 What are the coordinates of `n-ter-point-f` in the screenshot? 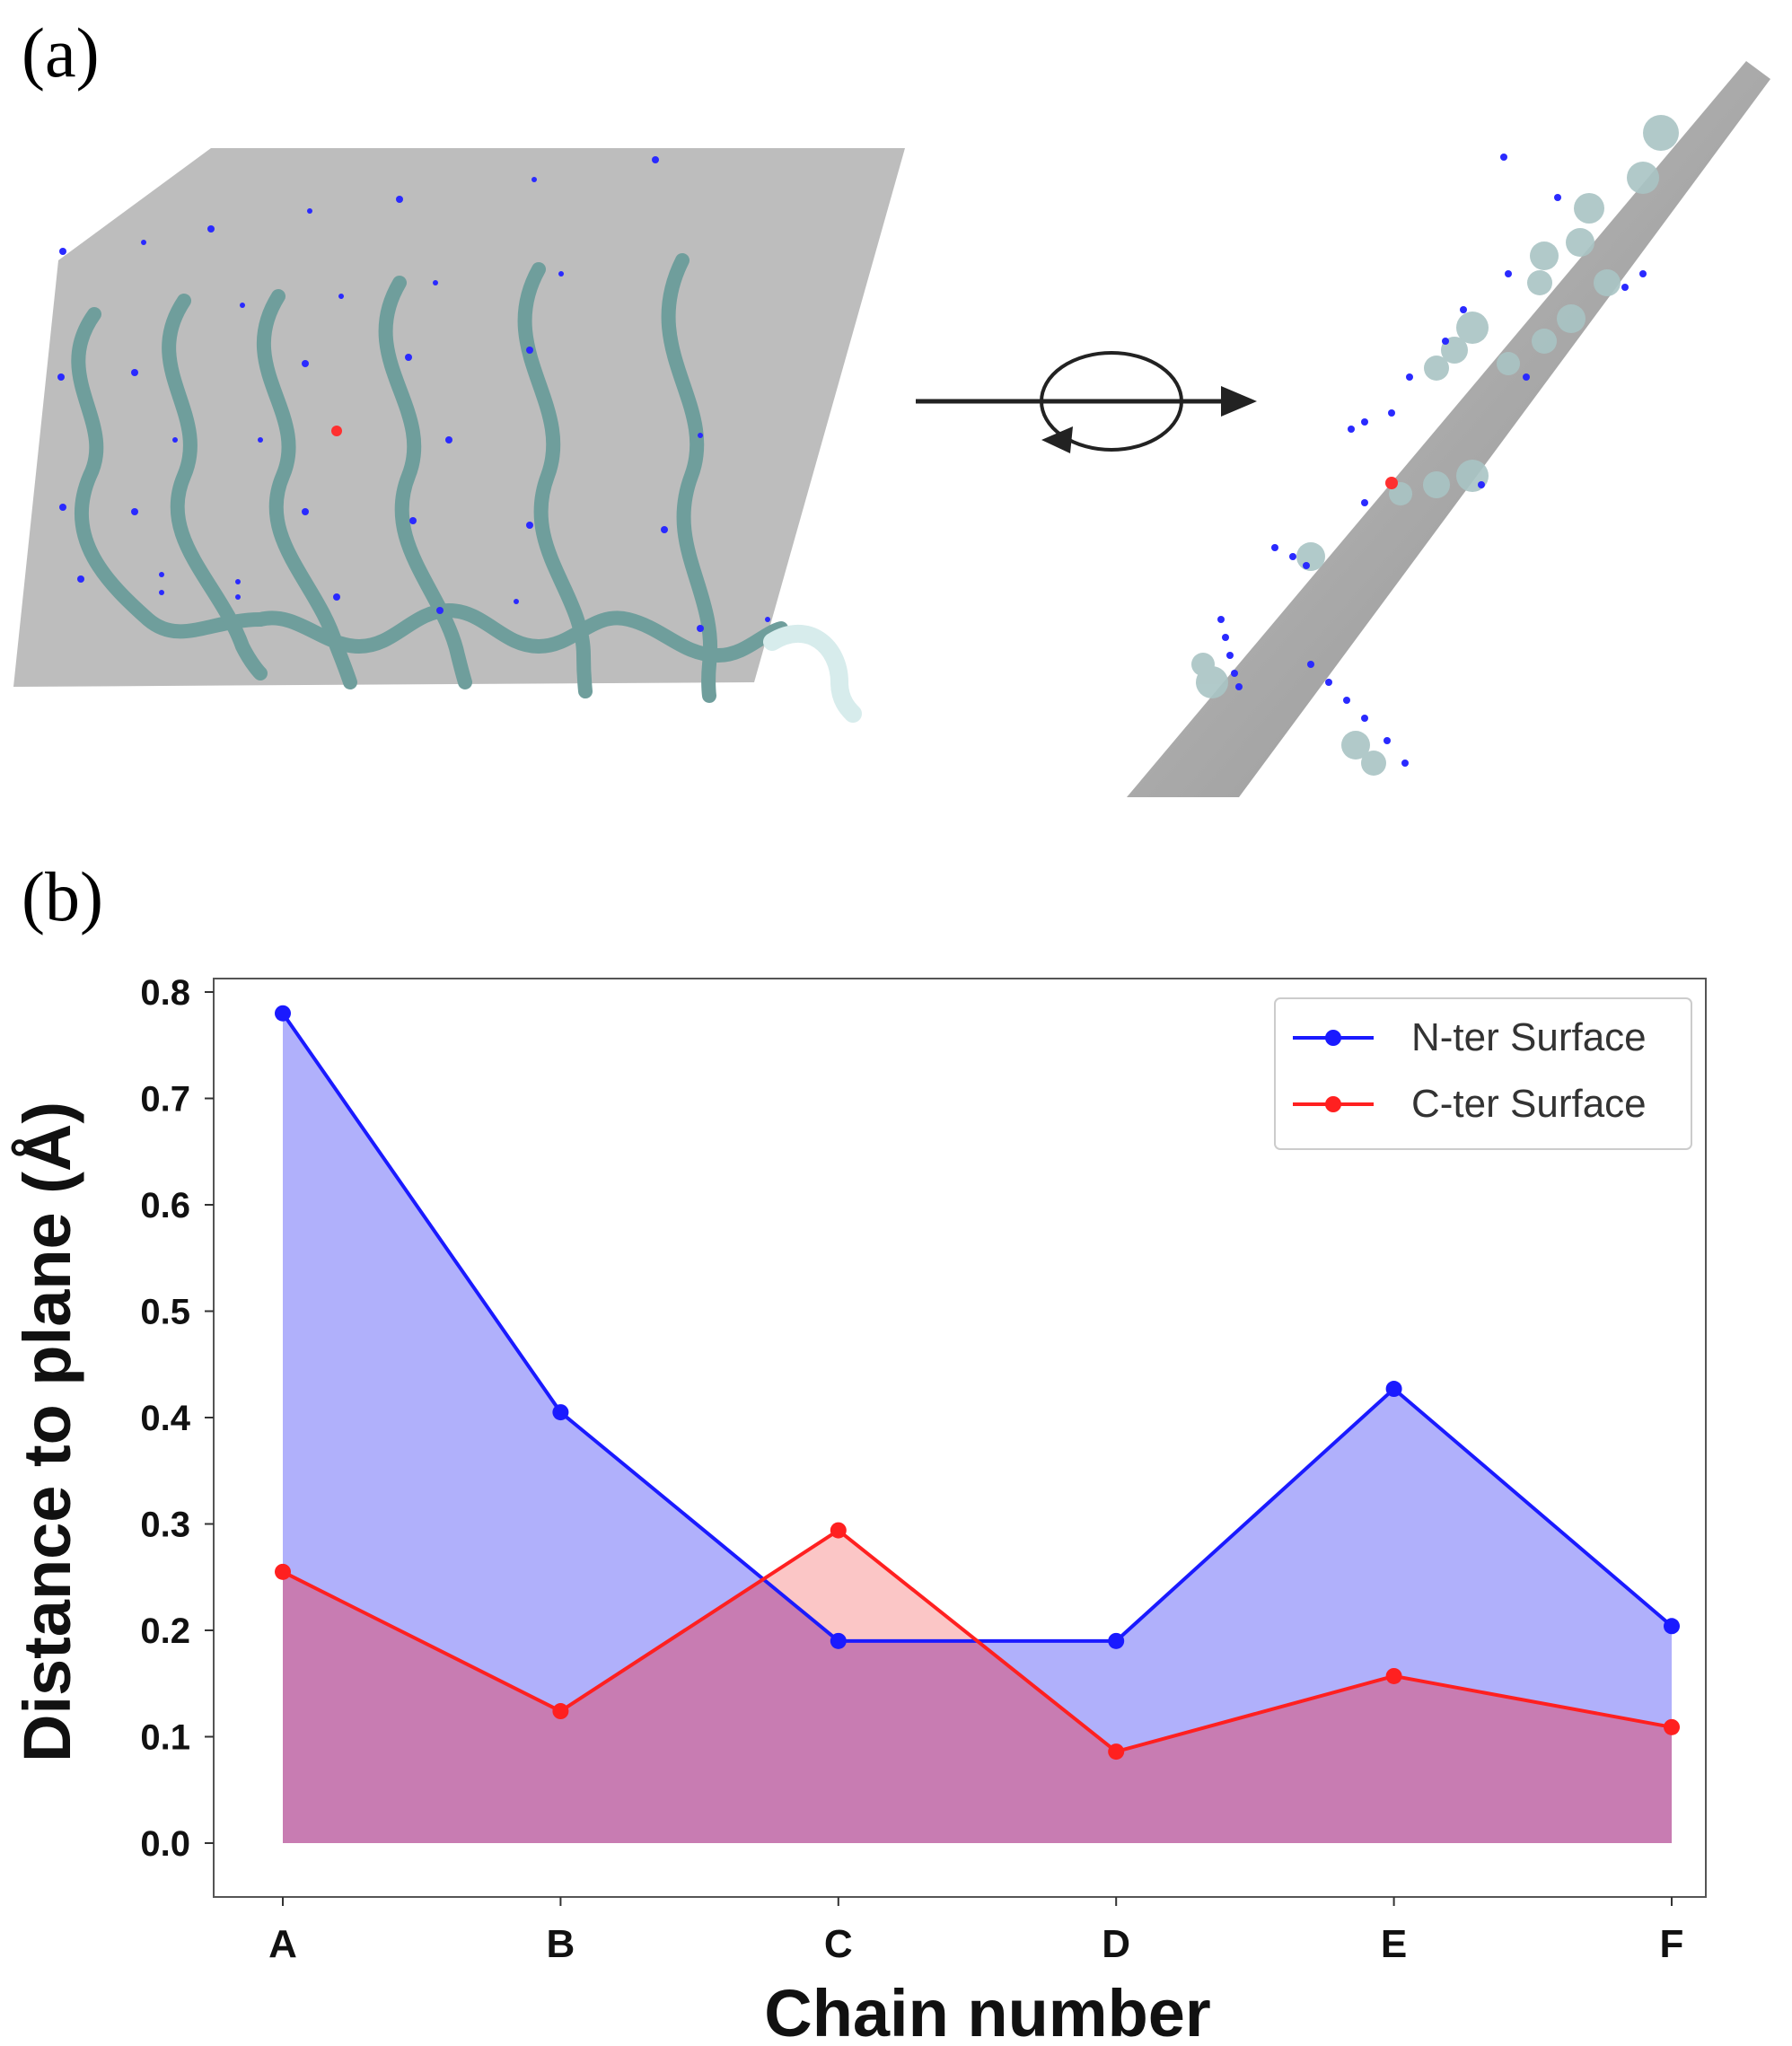 It's located at (1672, 1626).